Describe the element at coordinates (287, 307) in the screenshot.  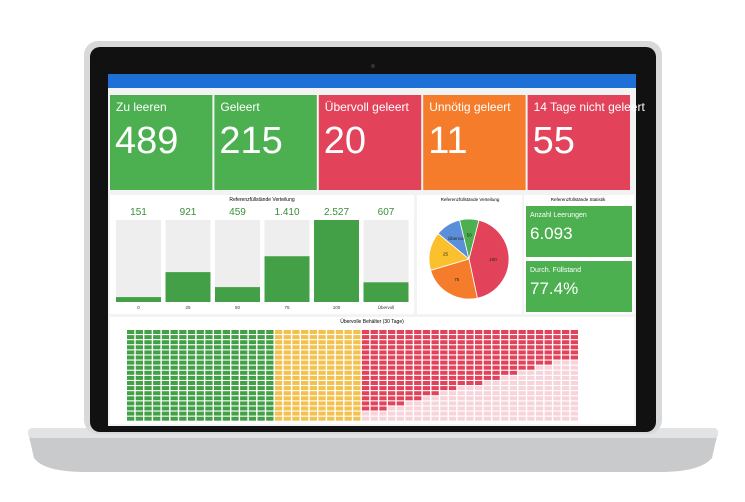
I see `bar-category: 75` at that location.